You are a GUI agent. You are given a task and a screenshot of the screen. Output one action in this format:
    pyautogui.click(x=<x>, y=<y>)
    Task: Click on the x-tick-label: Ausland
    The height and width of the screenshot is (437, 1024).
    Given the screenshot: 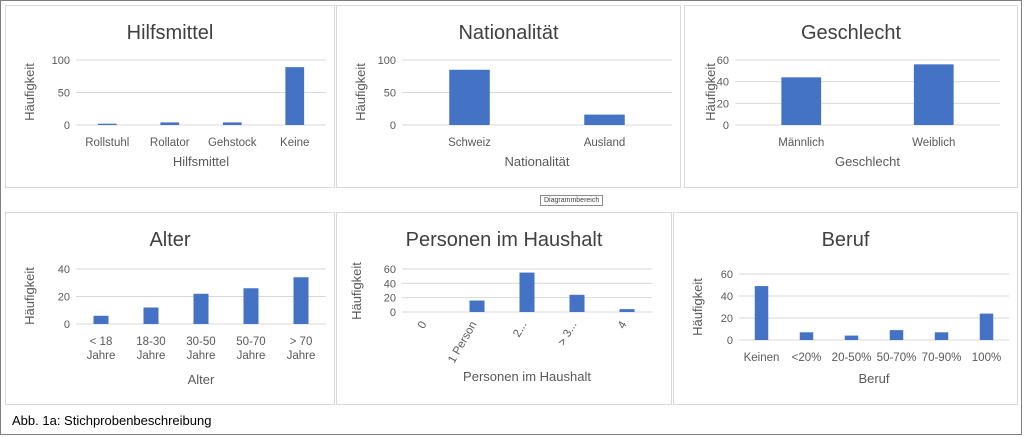 What is the action you would take?
    pyautogui.click(x=605, y=143)
    